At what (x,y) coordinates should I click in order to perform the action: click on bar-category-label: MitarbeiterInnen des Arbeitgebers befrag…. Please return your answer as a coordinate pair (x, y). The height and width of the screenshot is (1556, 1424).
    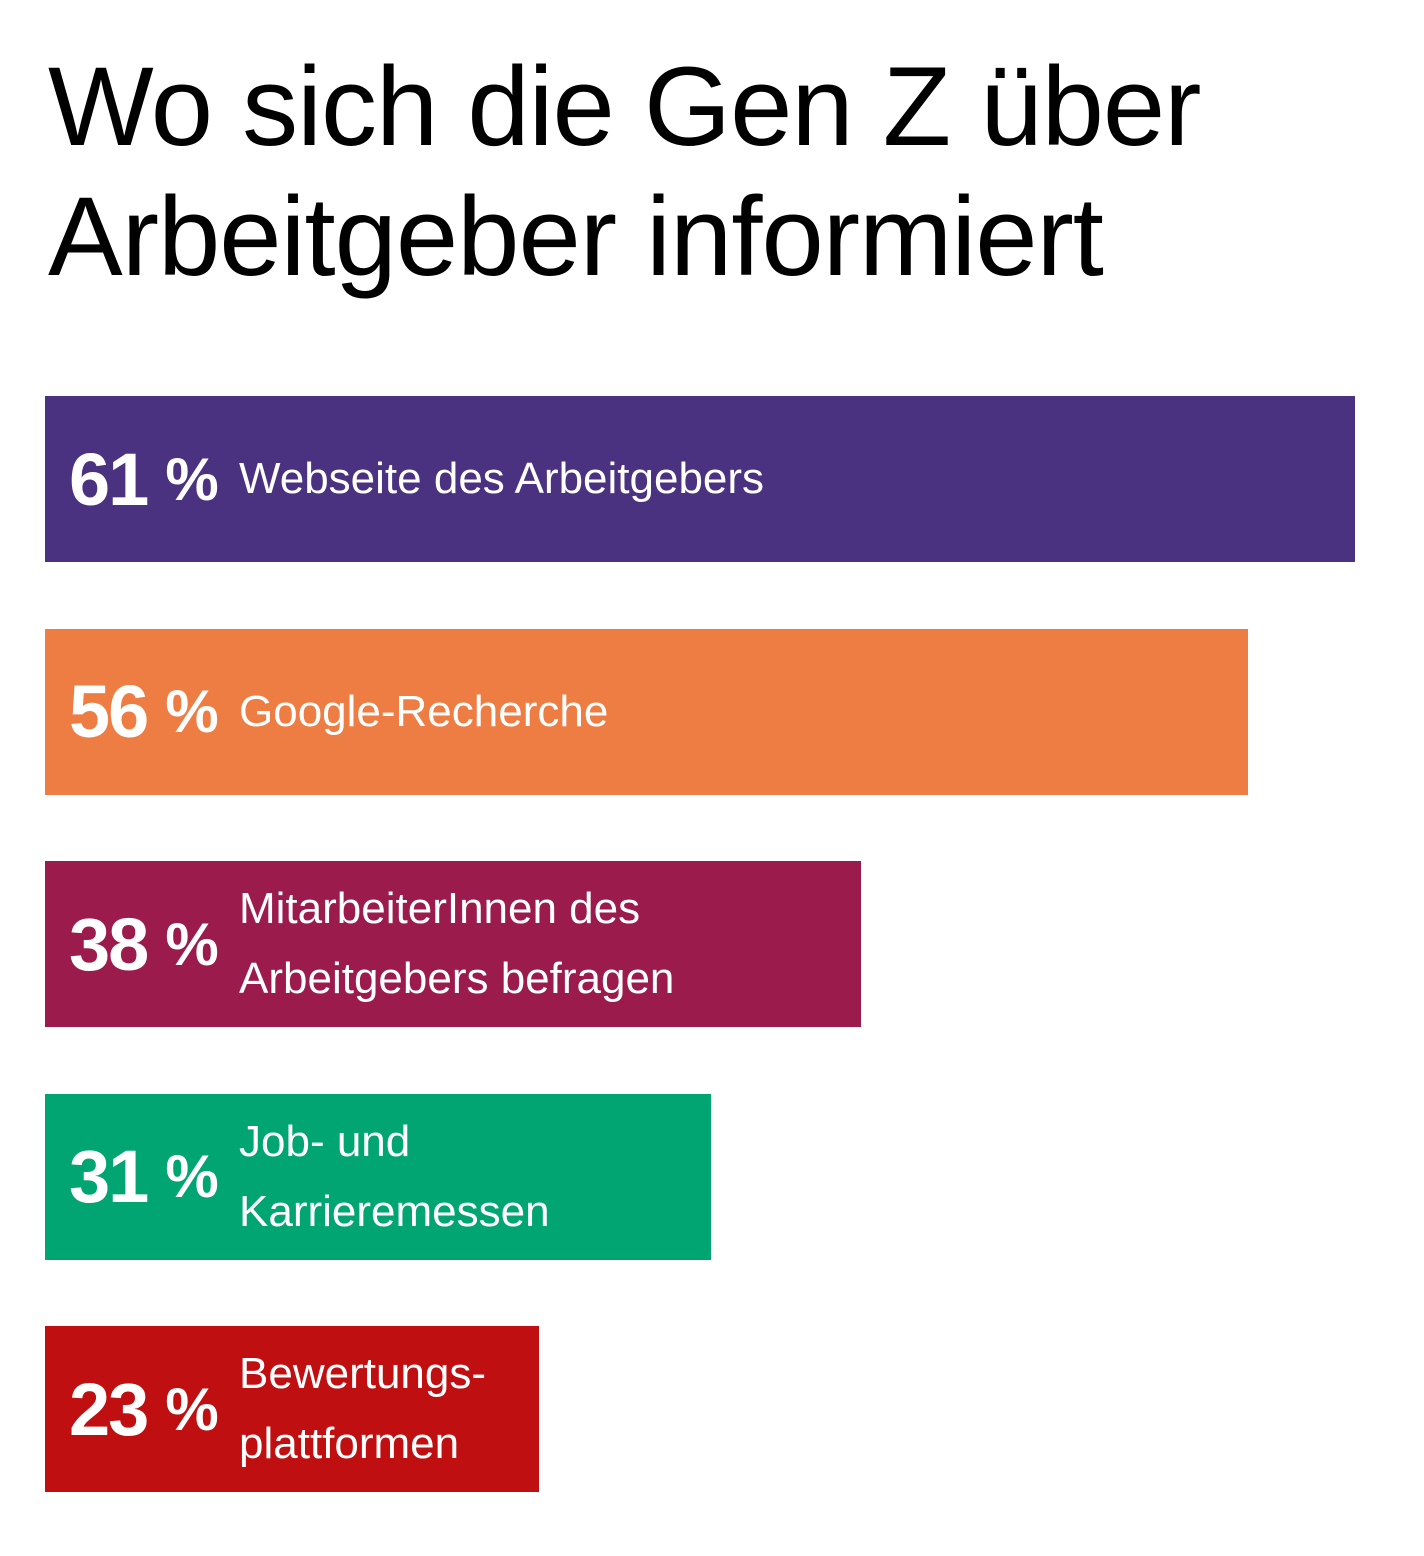
    Looking at the image, I should click on (457, 943).